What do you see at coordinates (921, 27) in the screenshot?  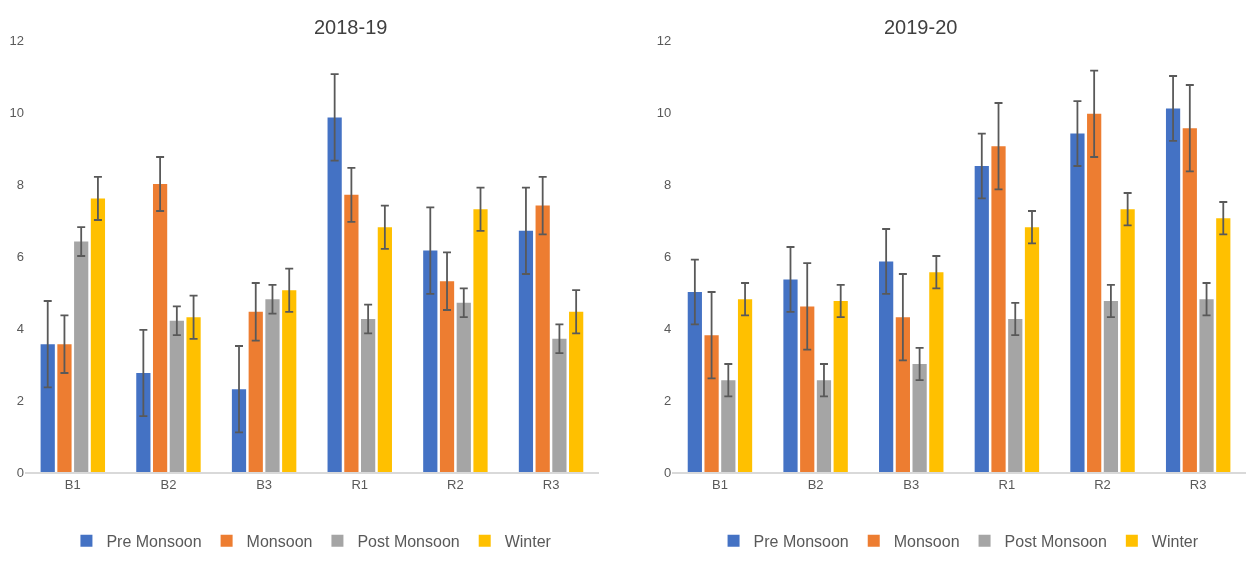 I see `chart-title: 2019-20` at bounding box center [921, 27].